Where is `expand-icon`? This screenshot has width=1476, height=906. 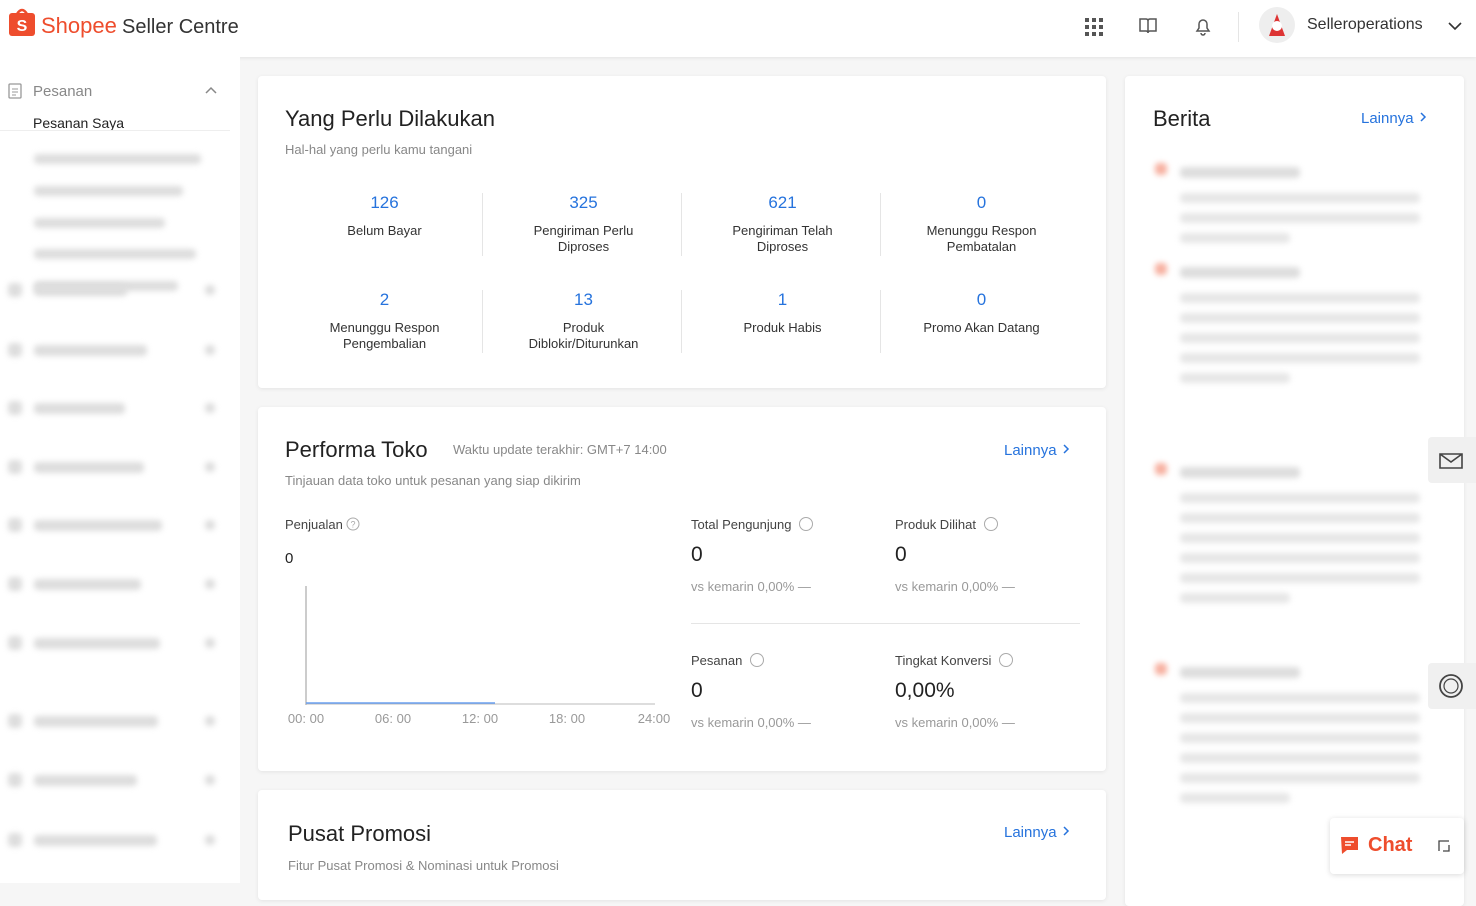 expand-icon is located at coordinates (1444, 846).